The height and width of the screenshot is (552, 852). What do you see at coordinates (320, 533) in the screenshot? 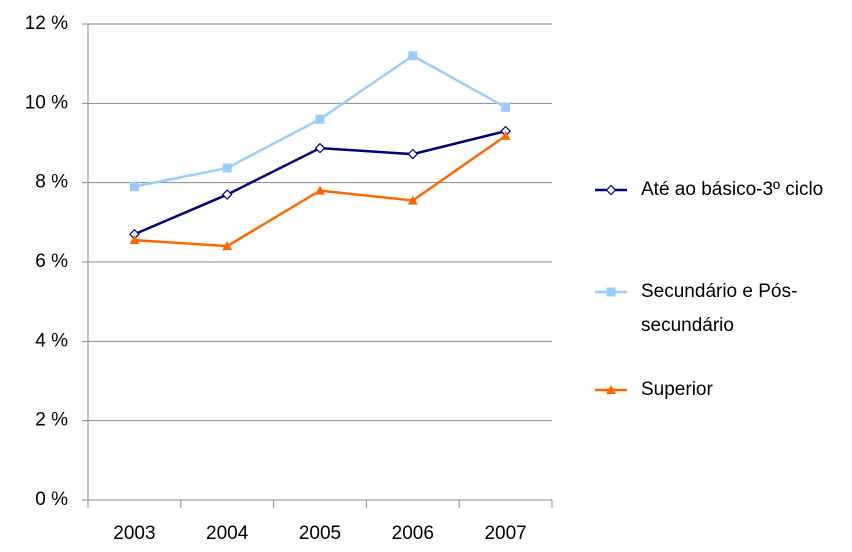
I see `x-tick-label: 2005` at bounding box center [320, 533].